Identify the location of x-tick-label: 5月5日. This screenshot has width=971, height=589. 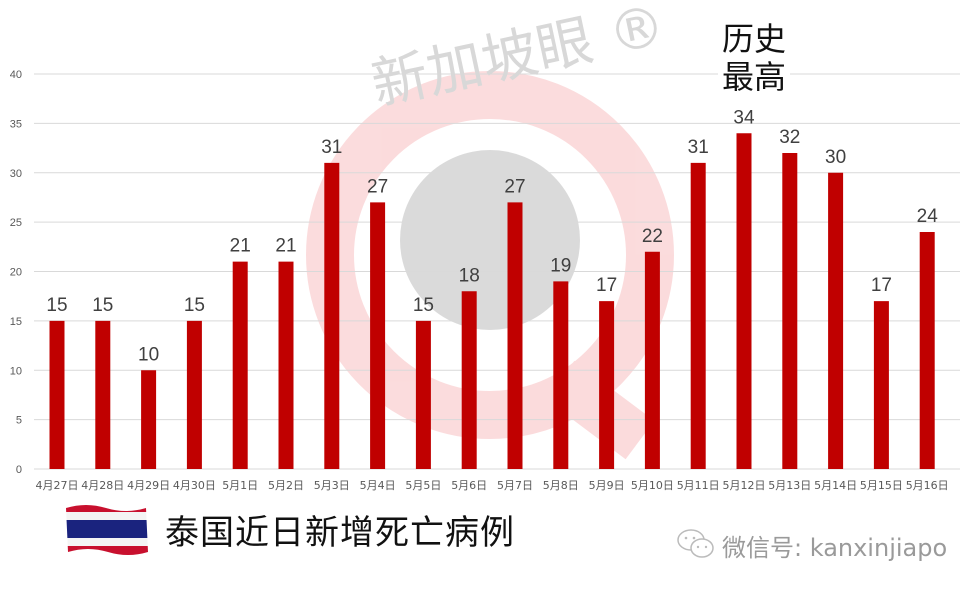
(423, 485).